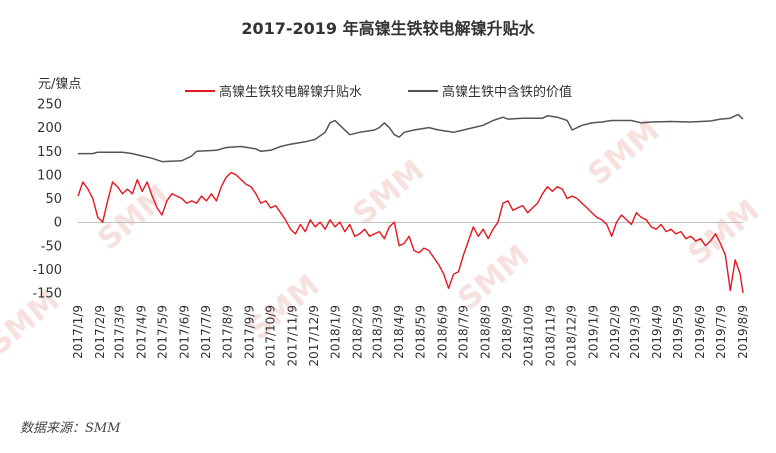 The height and width of the screenshot is (453, 776). Describe the element at coordinates (463, 332) in the screenshot. I see `x-tick-label: 2018/7/9` at that location.